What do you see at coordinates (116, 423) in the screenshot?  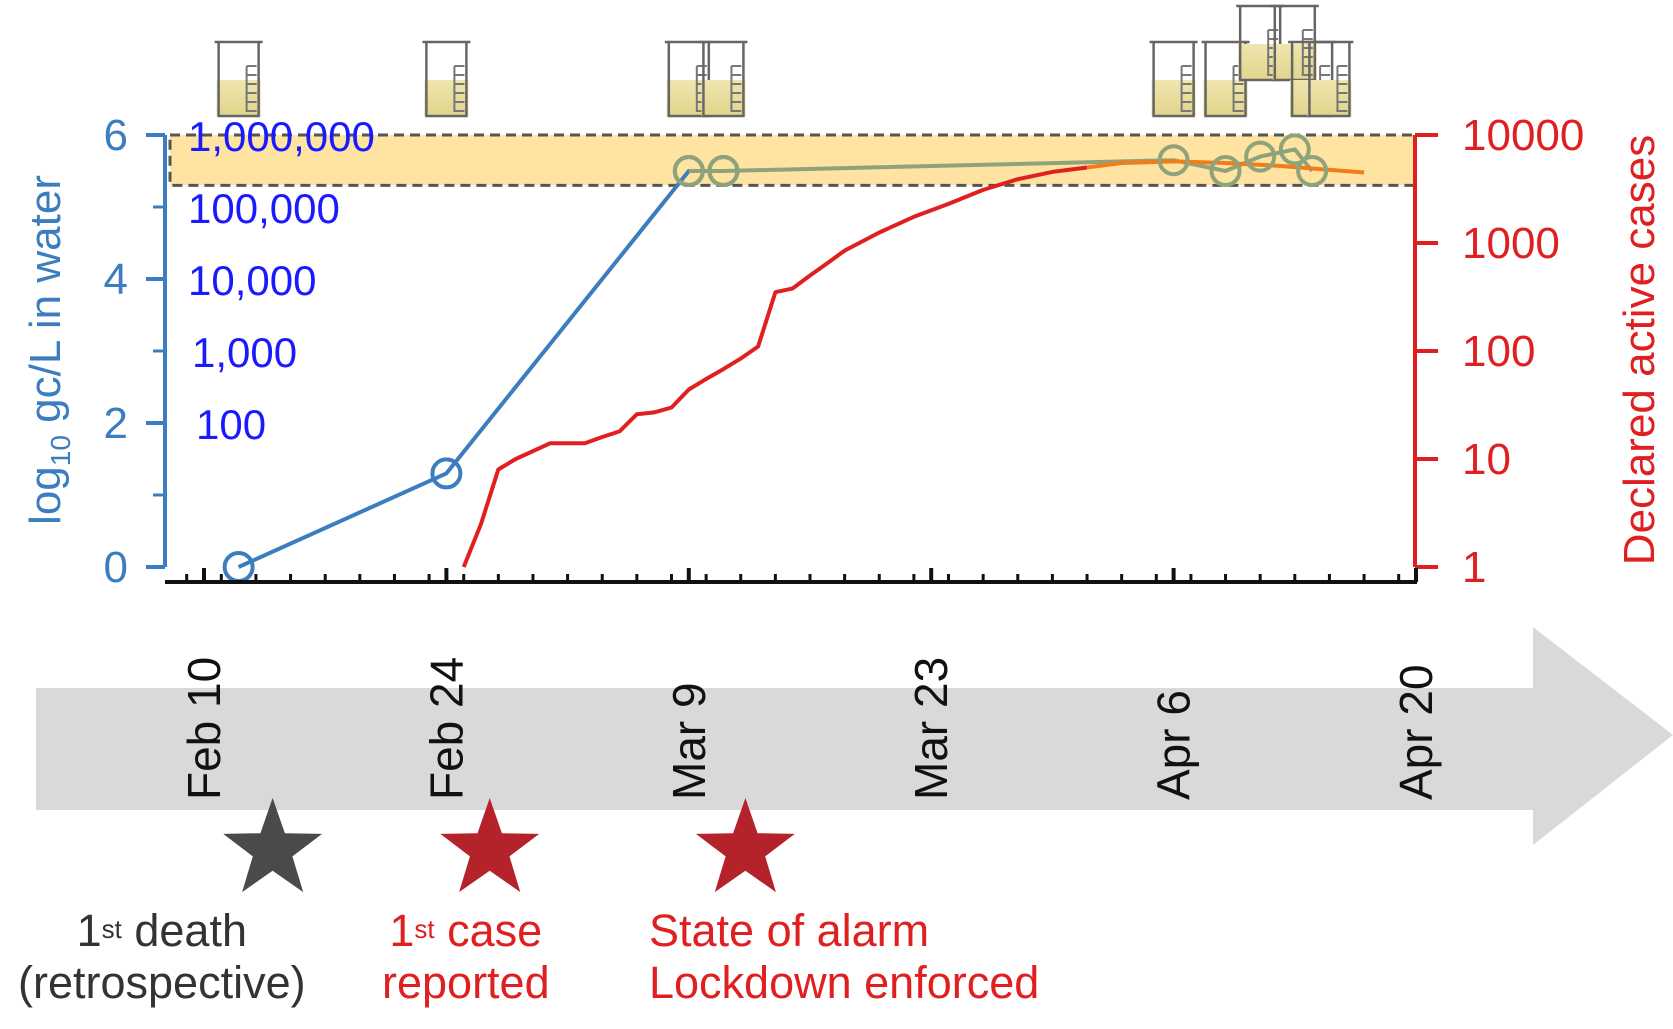 I see `left-axis-tick-label: 2` at bounding box center [116, 423].